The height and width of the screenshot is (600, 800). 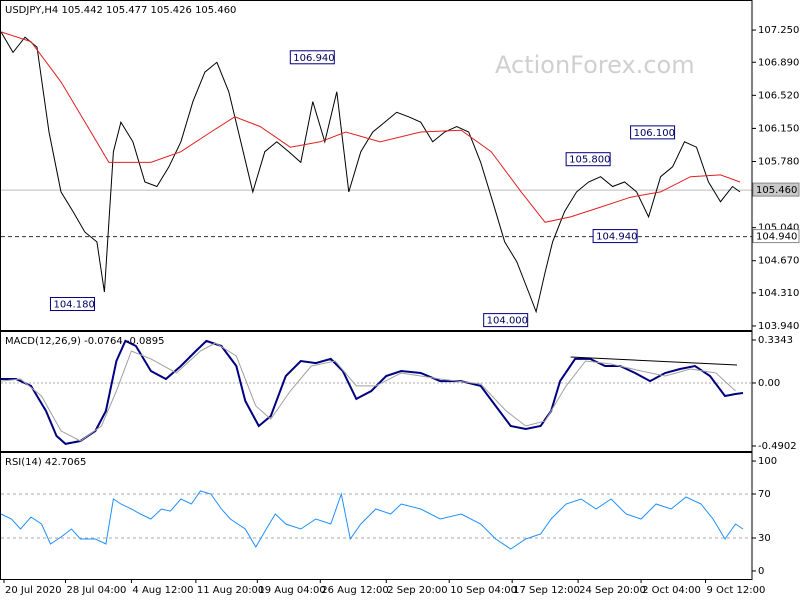 What do you see at coordinates (777, 446) in the screenshot?
I see `y-tick-label: -0.4902` at bounding box center [777, 446].